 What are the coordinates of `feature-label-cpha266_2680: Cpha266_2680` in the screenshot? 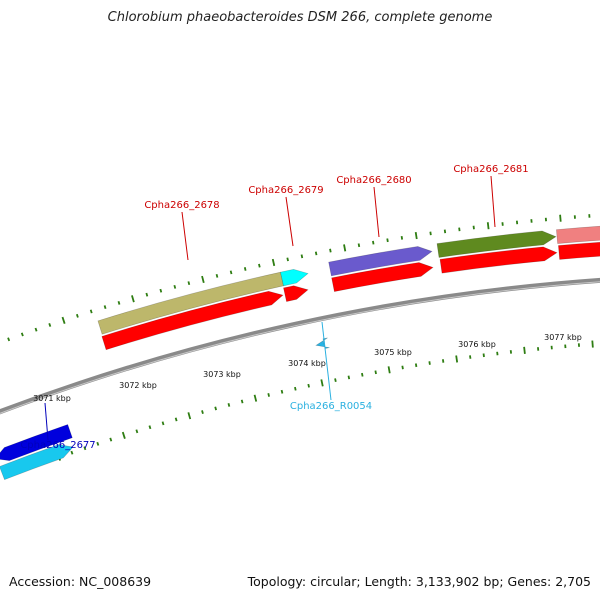 It's located at (373, 180).